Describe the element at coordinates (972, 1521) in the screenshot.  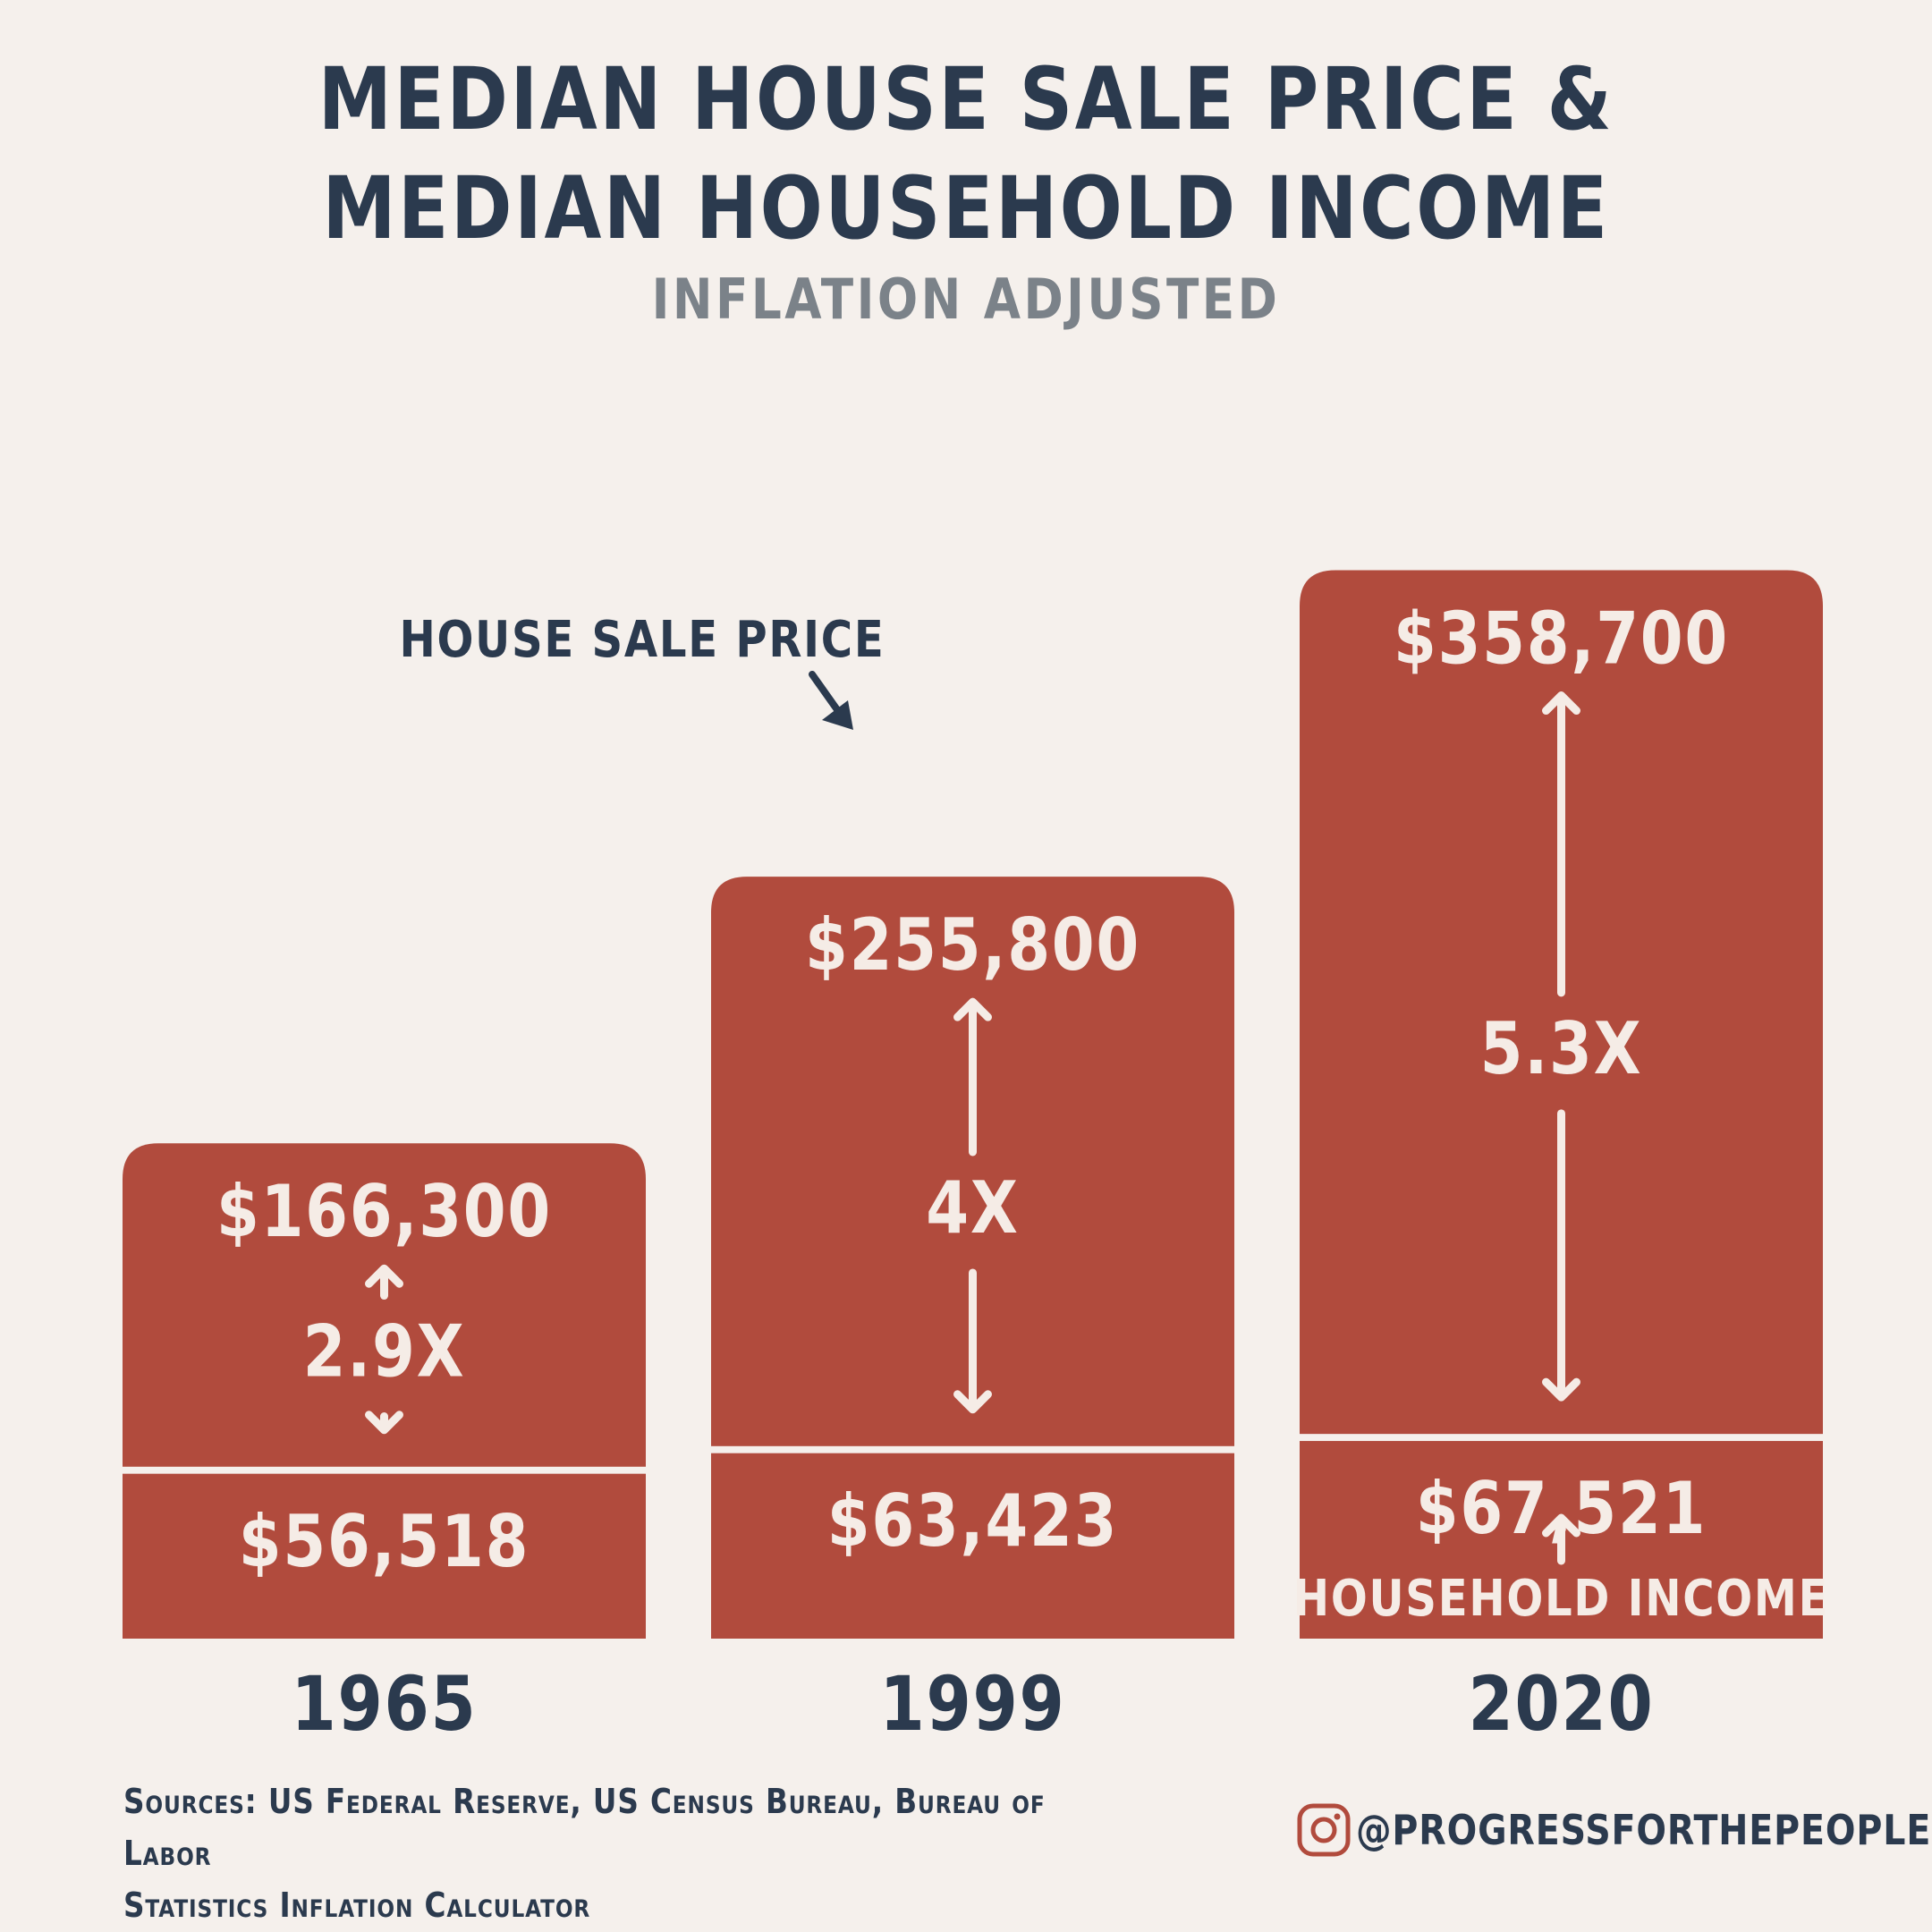
I see `income-label: $63,423` at that location.